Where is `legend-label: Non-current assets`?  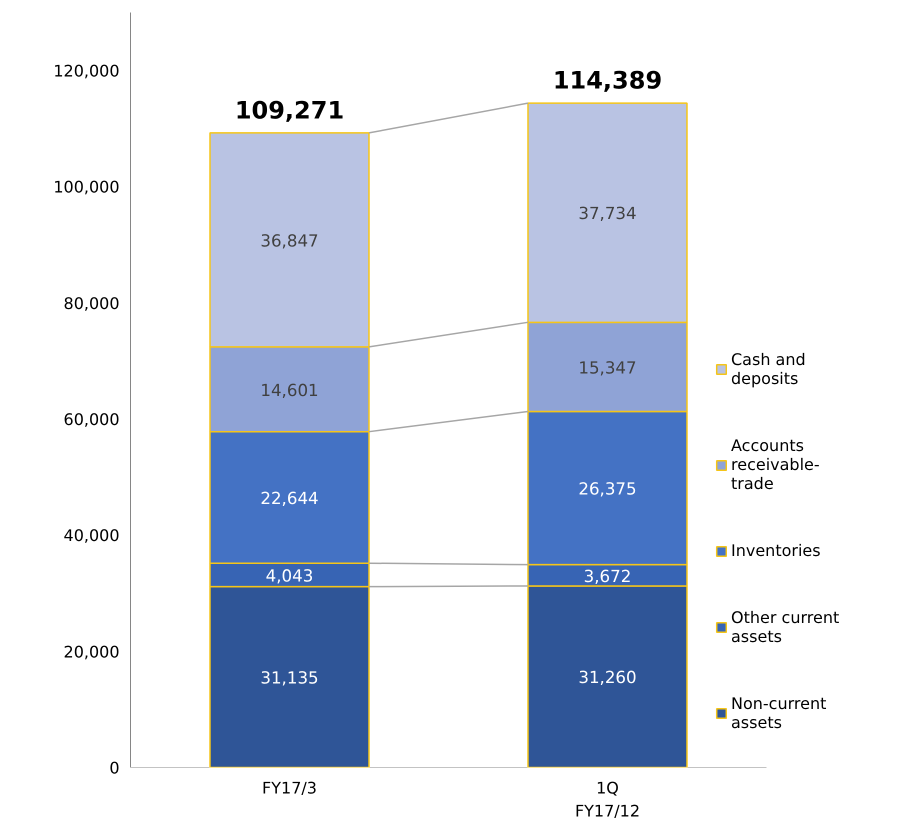
legend-label: Non-current assets is located at coordinates (778, 713).